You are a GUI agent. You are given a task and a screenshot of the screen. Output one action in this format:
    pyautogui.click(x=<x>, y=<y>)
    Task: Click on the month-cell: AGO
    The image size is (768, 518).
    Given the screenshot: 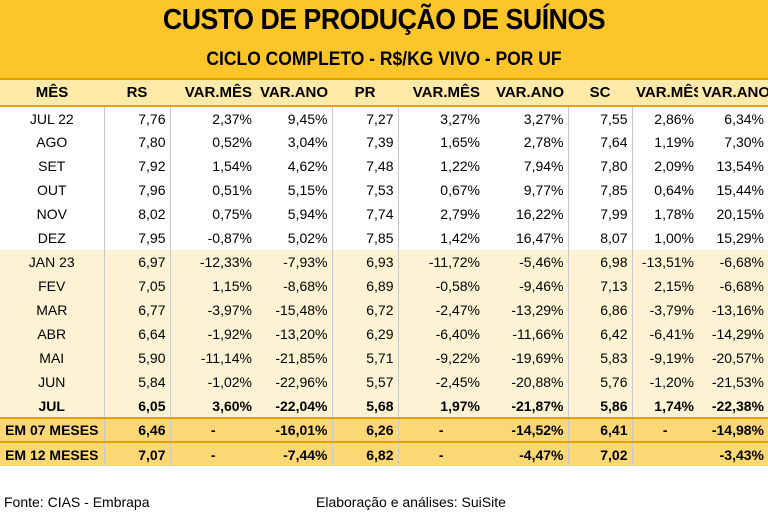 What is the action you would take?
    pyautogui.click(x=52, y=142)
    